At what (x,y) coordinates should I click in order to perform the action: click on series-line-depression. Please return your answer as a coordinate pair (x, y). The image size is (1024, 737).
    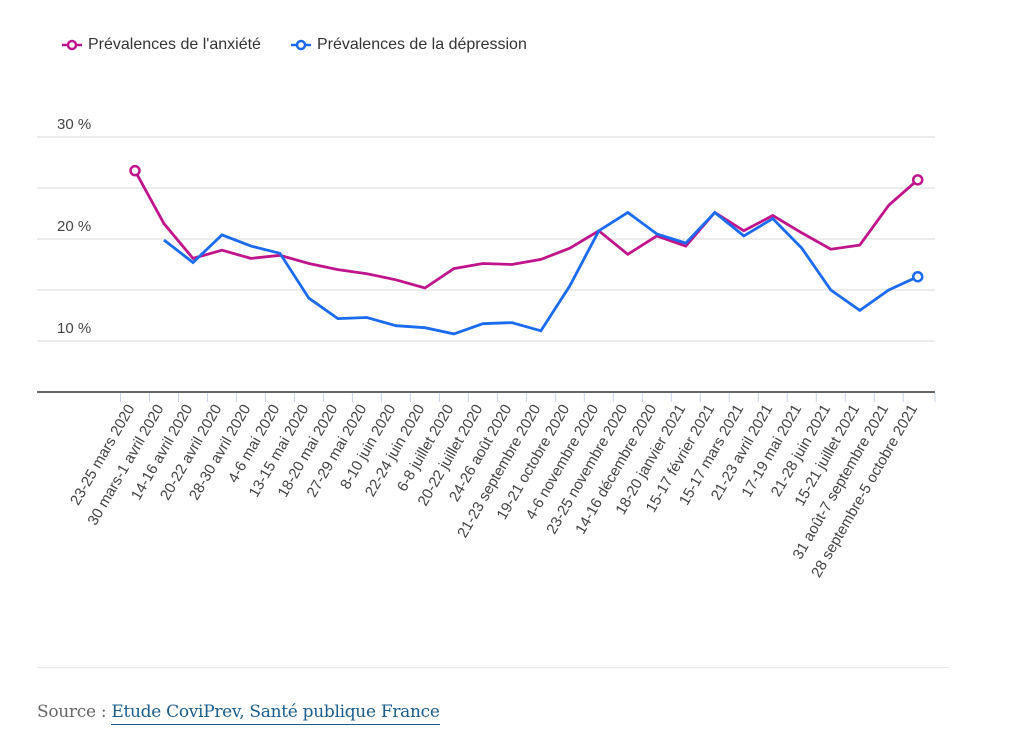
    Looking at the image, I should click on (541, 273).